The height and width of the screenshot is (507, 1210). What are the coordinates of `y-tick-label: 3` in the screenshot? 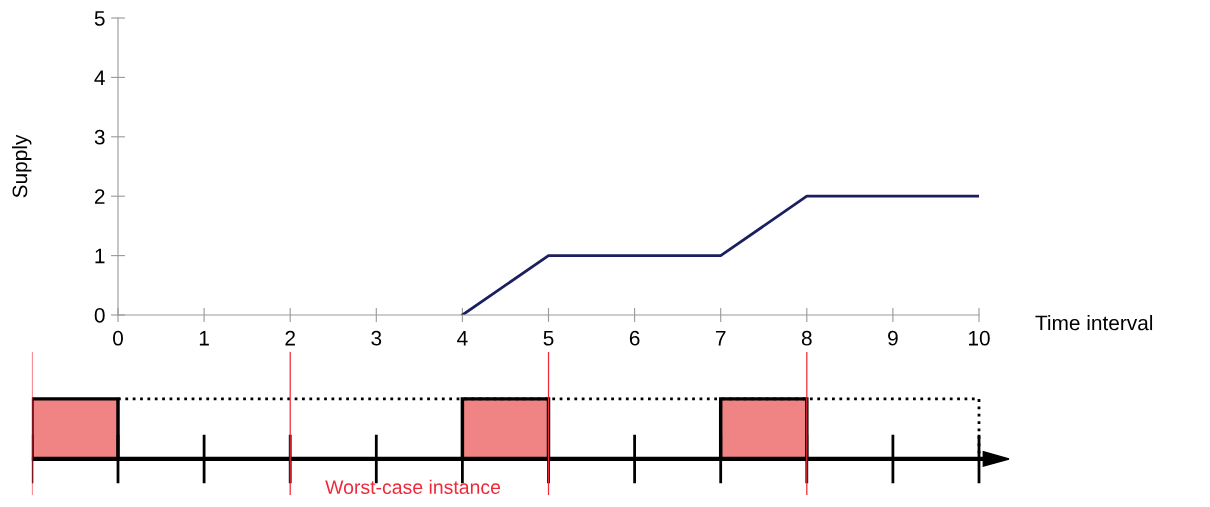 It's located at (99, 137).